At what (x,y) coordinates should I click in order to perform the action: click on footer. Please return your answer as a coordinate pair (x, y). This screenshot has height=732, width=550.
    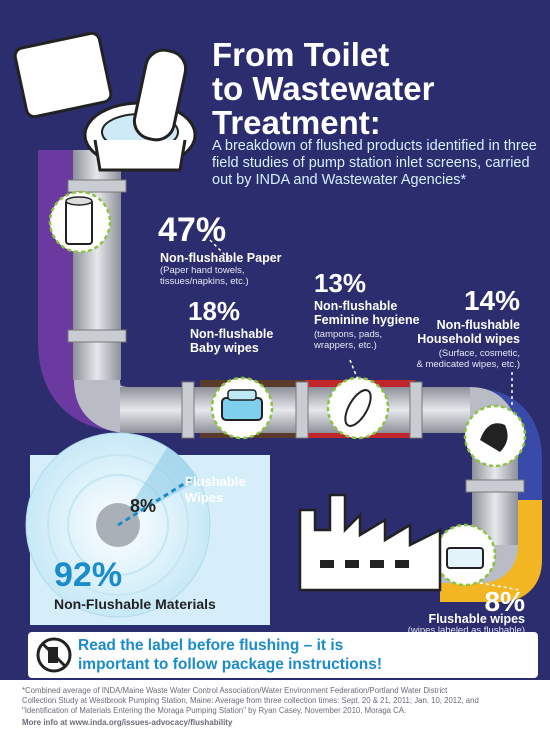
    Looking at the image, I should click on (275, 706).